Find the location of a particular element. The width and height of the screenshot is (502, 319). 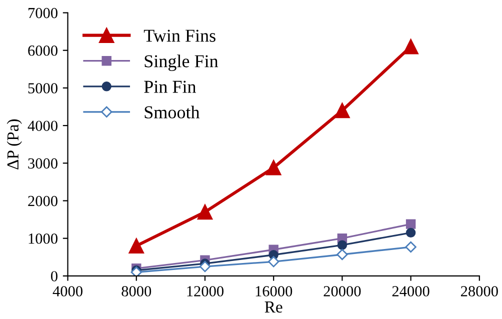

legend-label: Single Fin is located at coordinates (181, 63).